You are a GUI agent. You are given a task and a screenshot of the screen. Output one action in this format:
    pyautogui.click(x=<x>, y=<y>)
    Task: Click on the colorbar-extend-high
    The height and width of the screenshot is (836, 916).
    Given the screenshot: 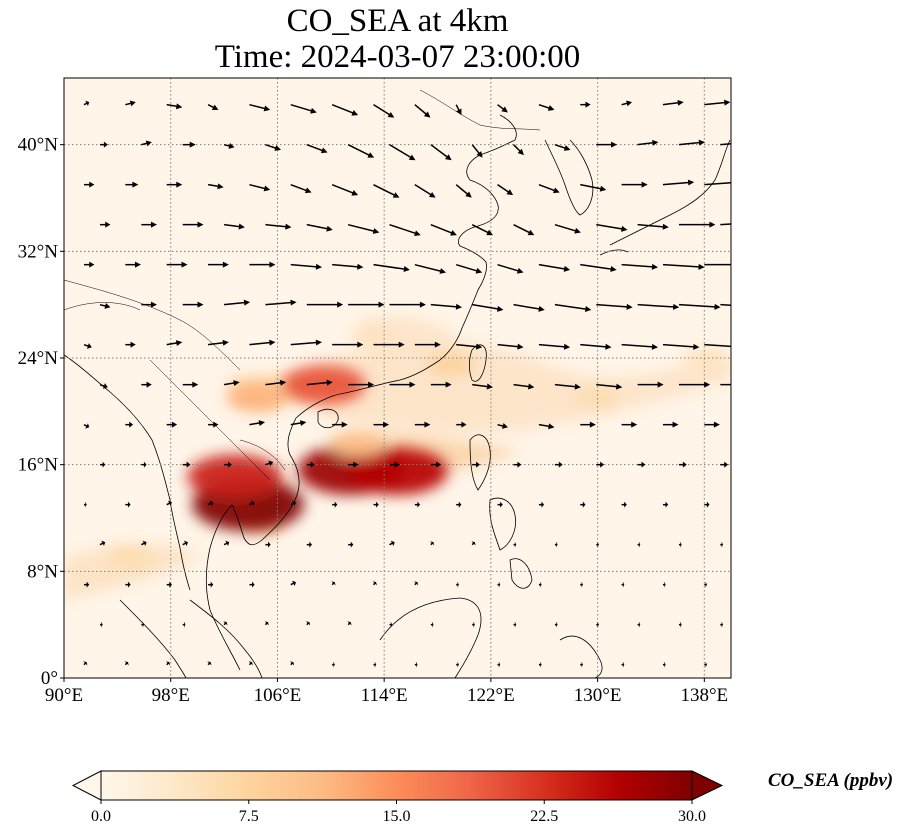 What is the action you would take?
    pyautogui.click(x=707, y=785)
    